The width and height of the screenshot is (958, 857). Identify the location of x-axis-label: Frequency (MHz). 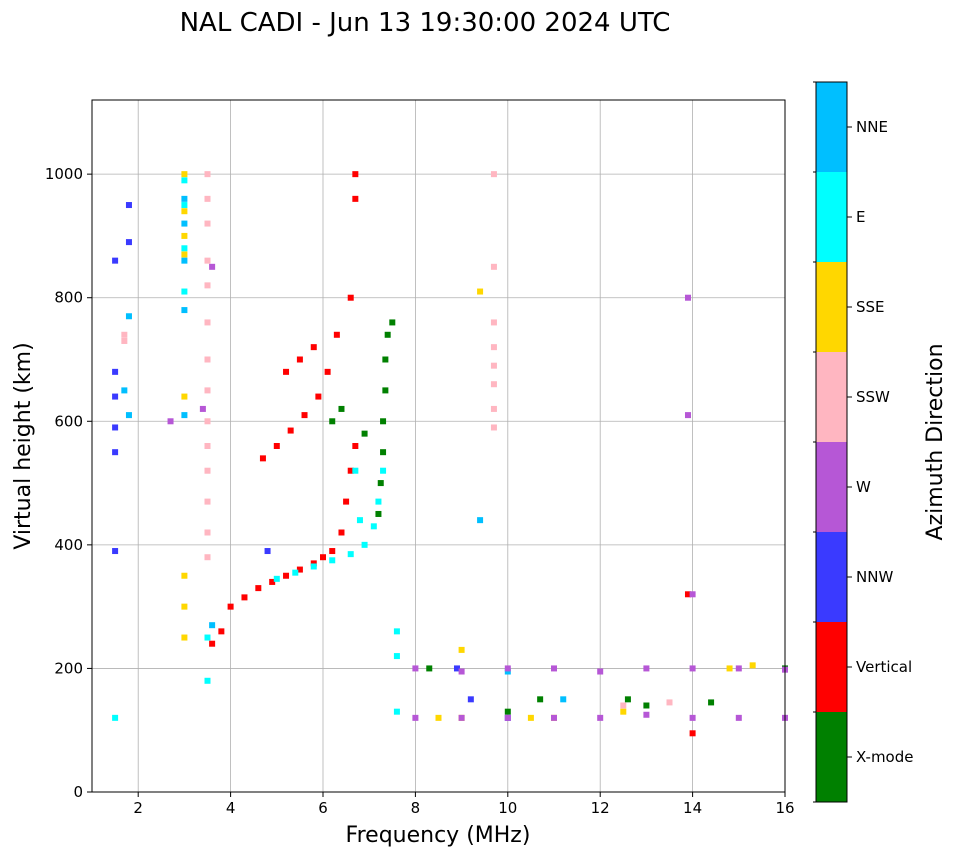
(438, 835).